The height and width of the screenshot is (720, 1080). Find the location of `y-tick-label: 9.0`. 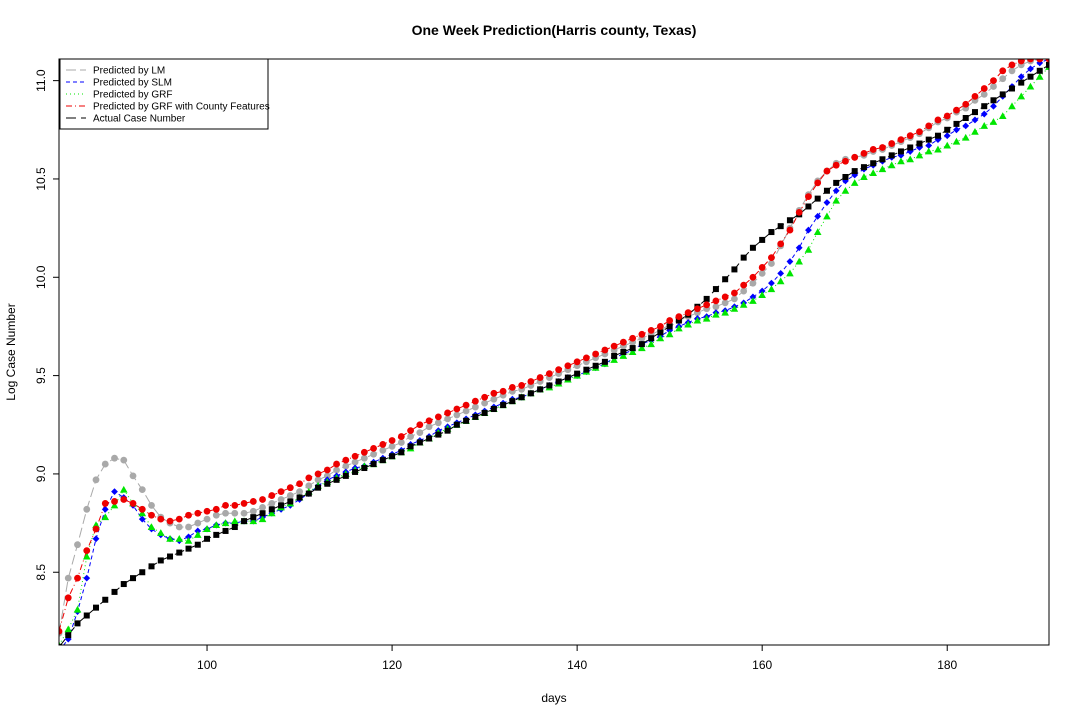

y-tick-label: 9.0 is located at coordinates (41, 473).